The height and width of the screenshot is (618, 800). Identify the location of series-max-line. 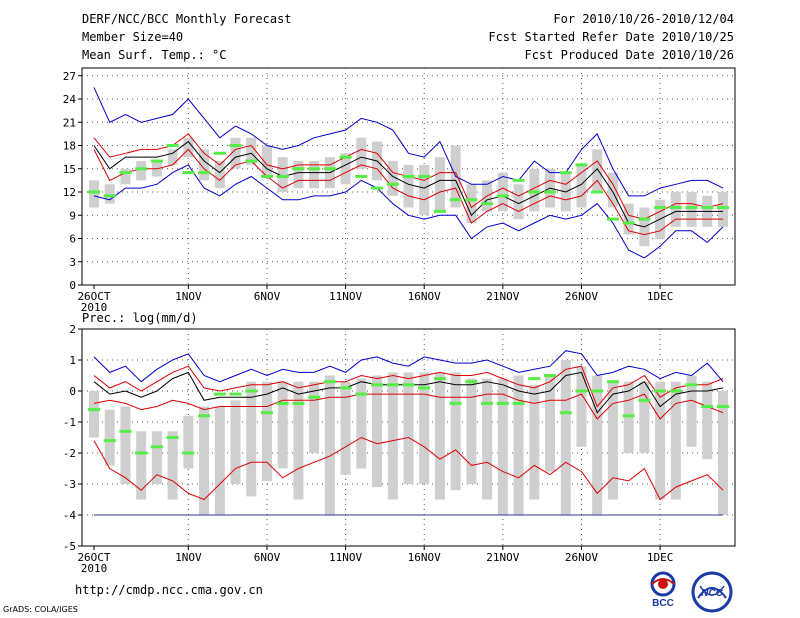
(408, 142).